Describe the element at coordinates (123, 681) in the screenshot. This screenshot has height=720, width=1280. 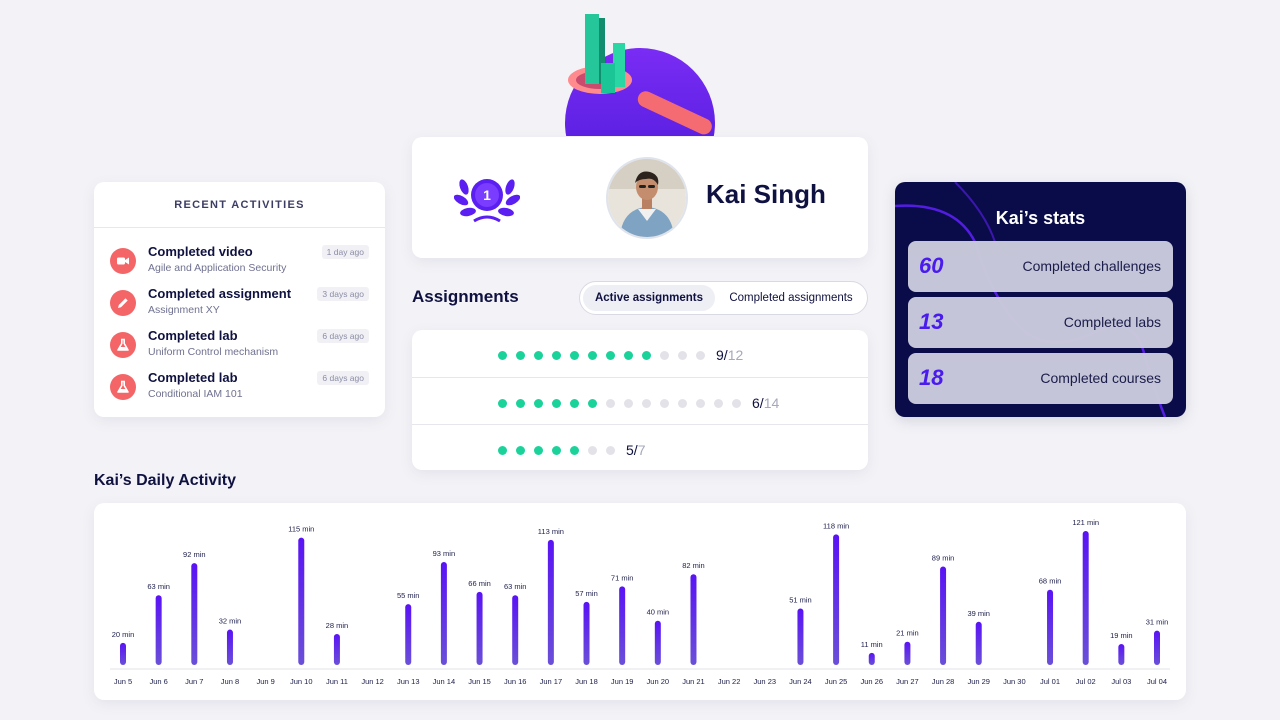
I see `x-tick-label: Jun 5` at that location.